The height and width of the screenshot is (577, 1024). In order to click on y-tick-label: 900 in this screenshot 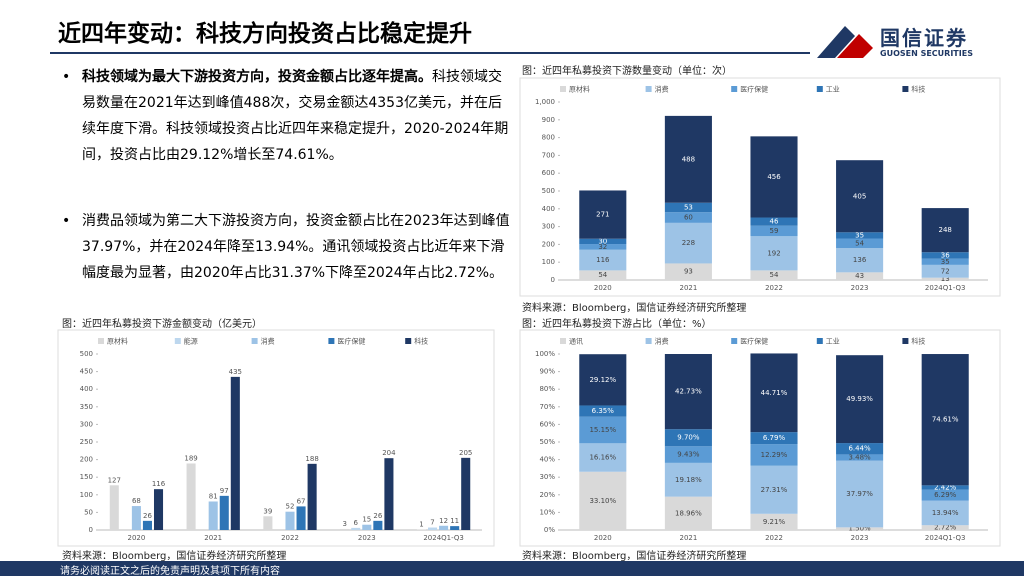, I will do `click(548, 120)`.